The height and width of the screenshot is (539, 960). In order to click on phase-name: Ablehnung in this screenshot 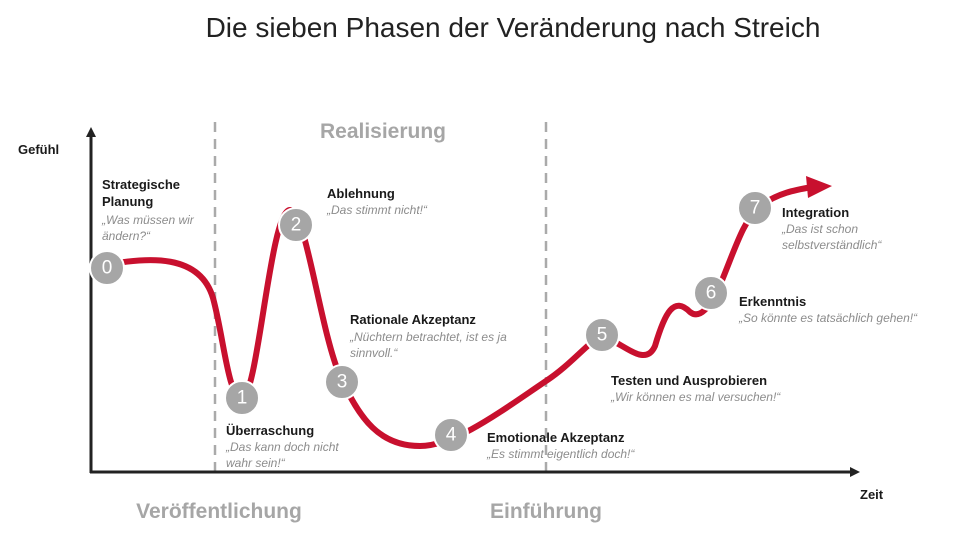, I will do `click(361, 193)`.